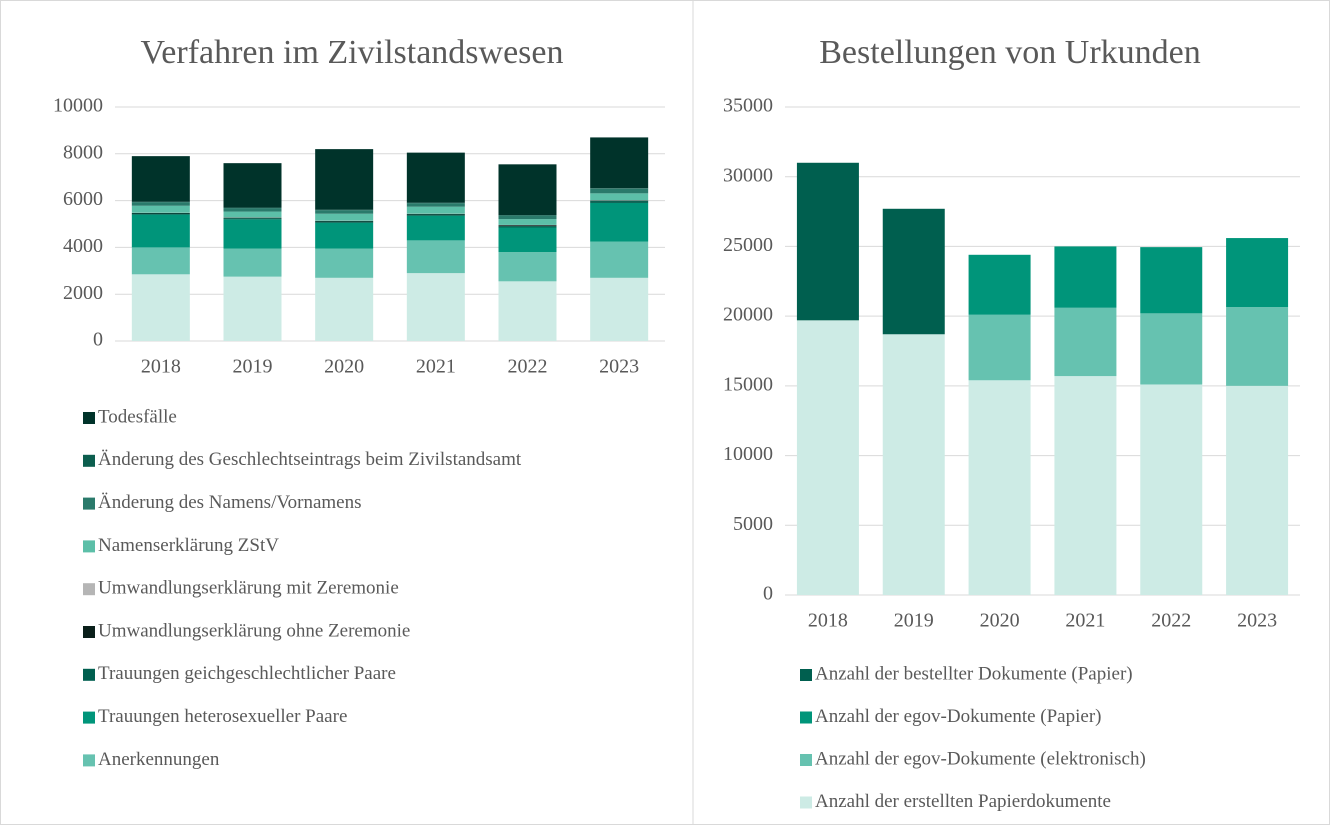  Describe the element at coordinates (83, 246) in the screenshot. I see `y-tick-label: 4000` at that location.